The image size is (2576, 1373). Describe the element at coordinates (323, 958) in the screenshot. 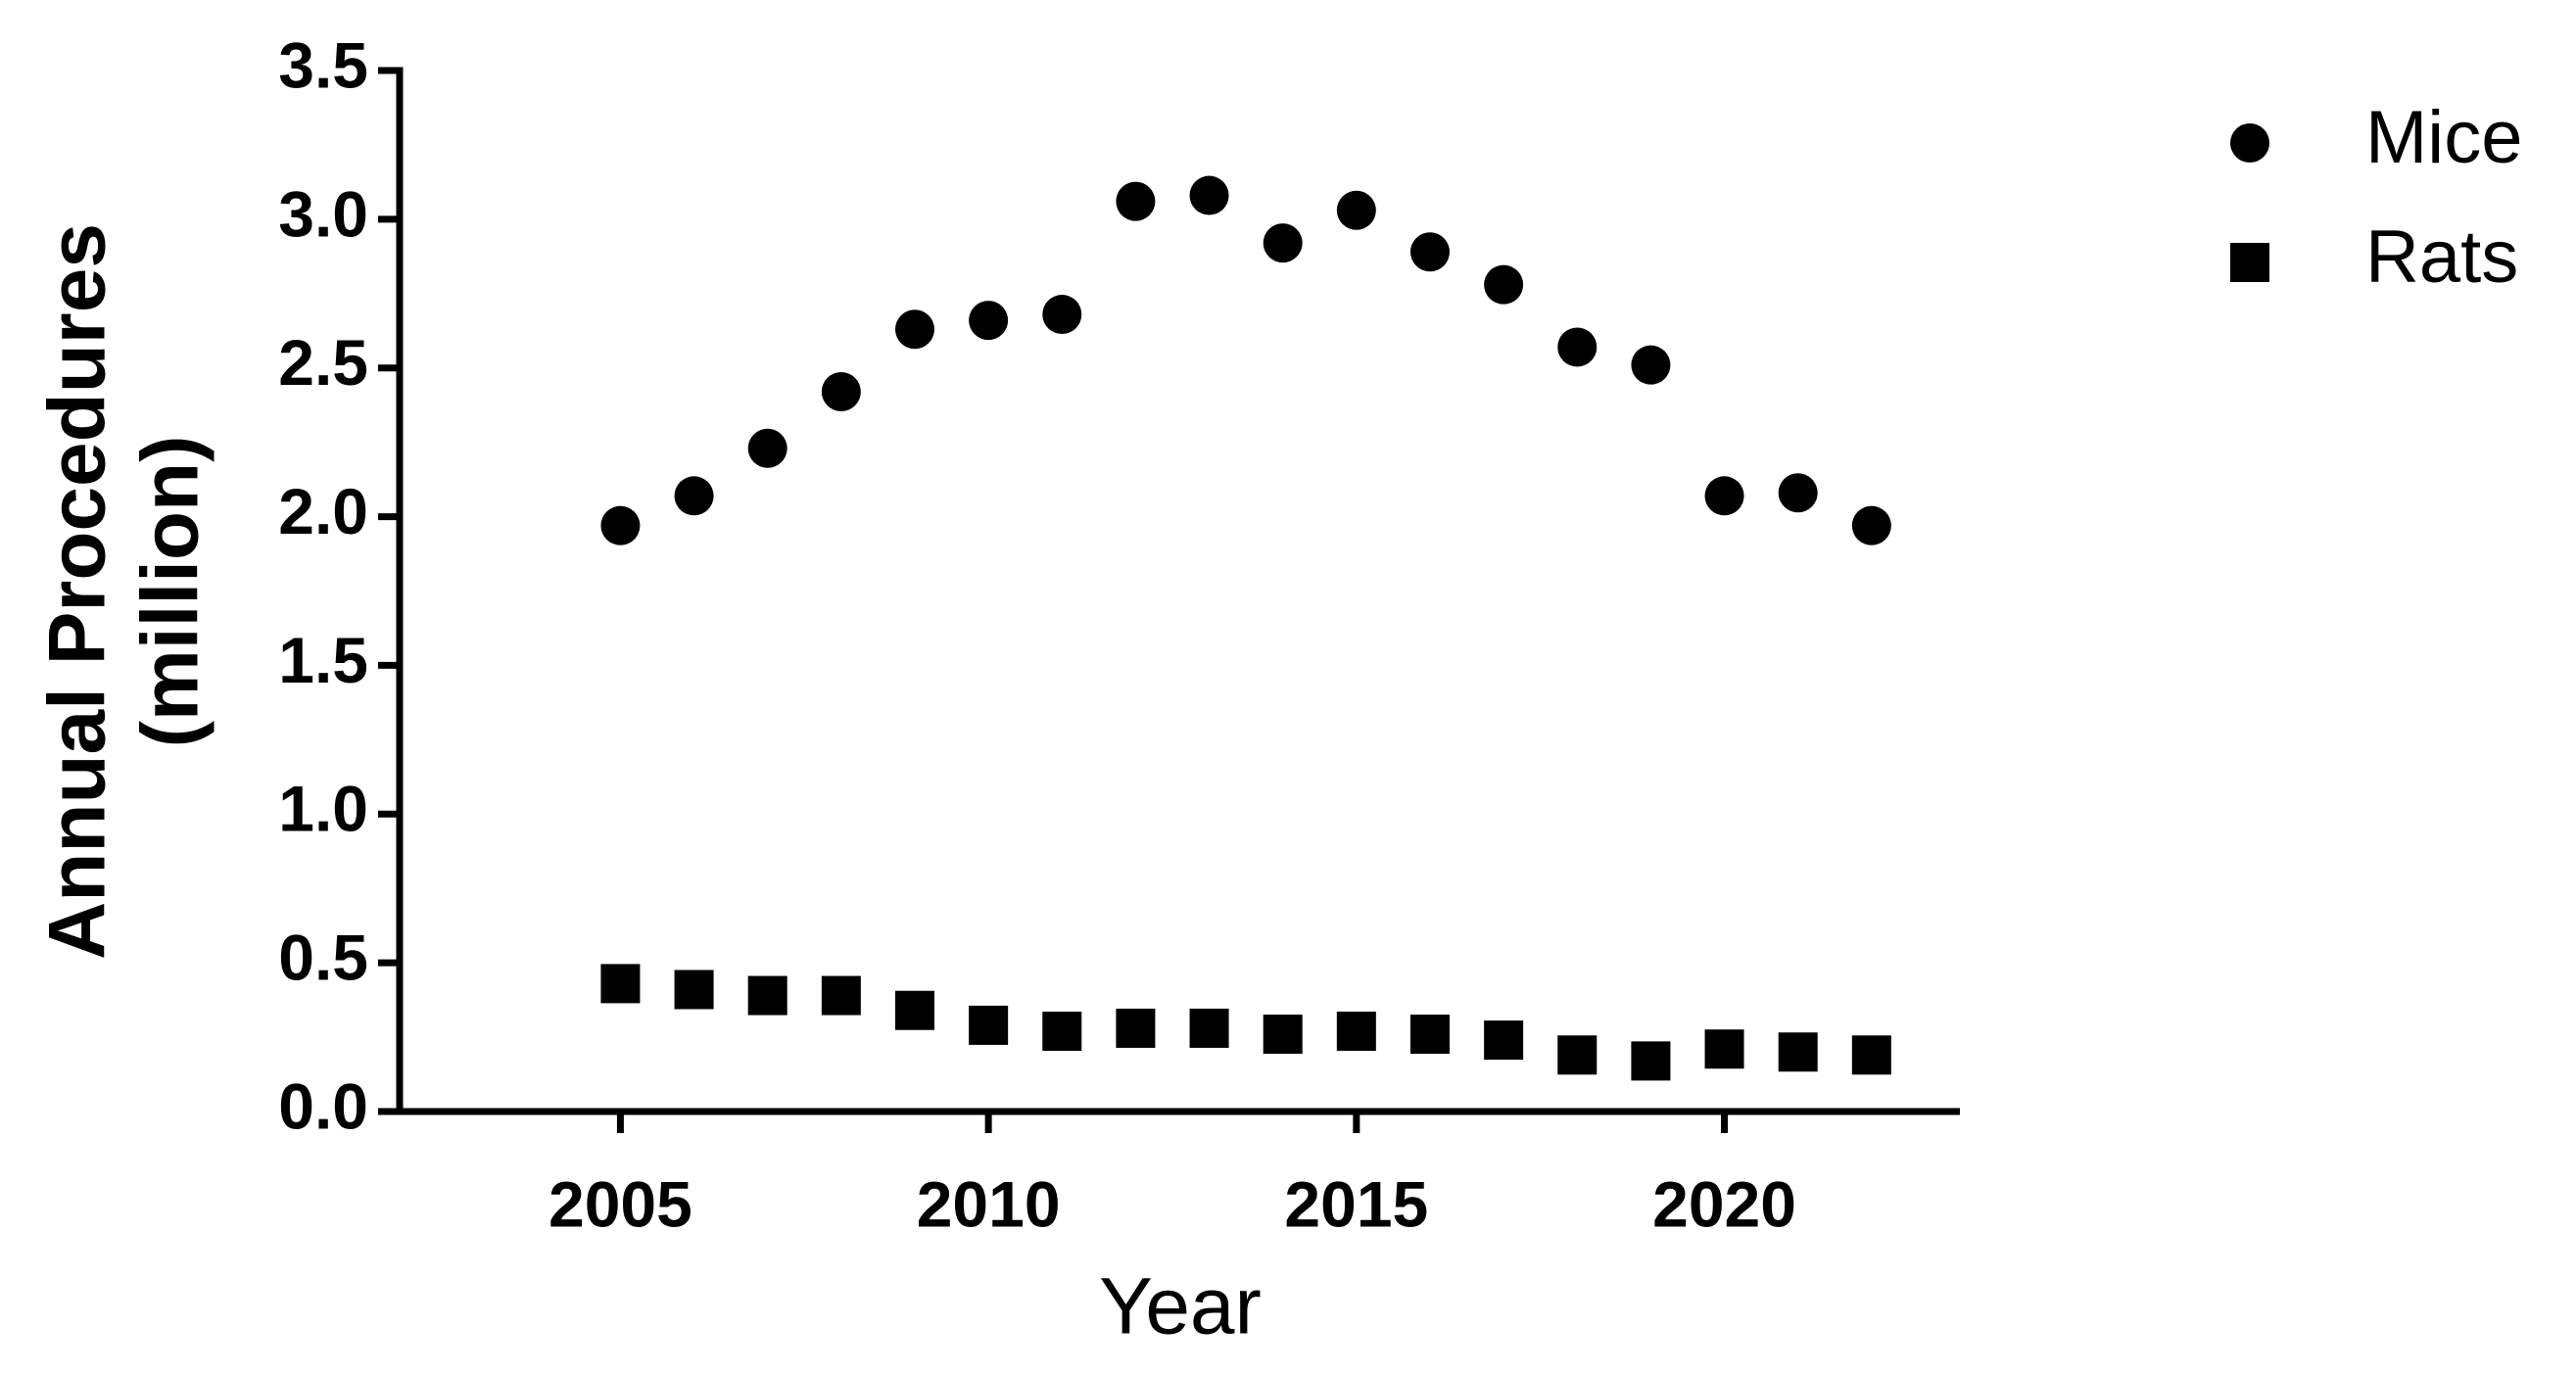

I see `y-tick-label: 0.5` at that location.